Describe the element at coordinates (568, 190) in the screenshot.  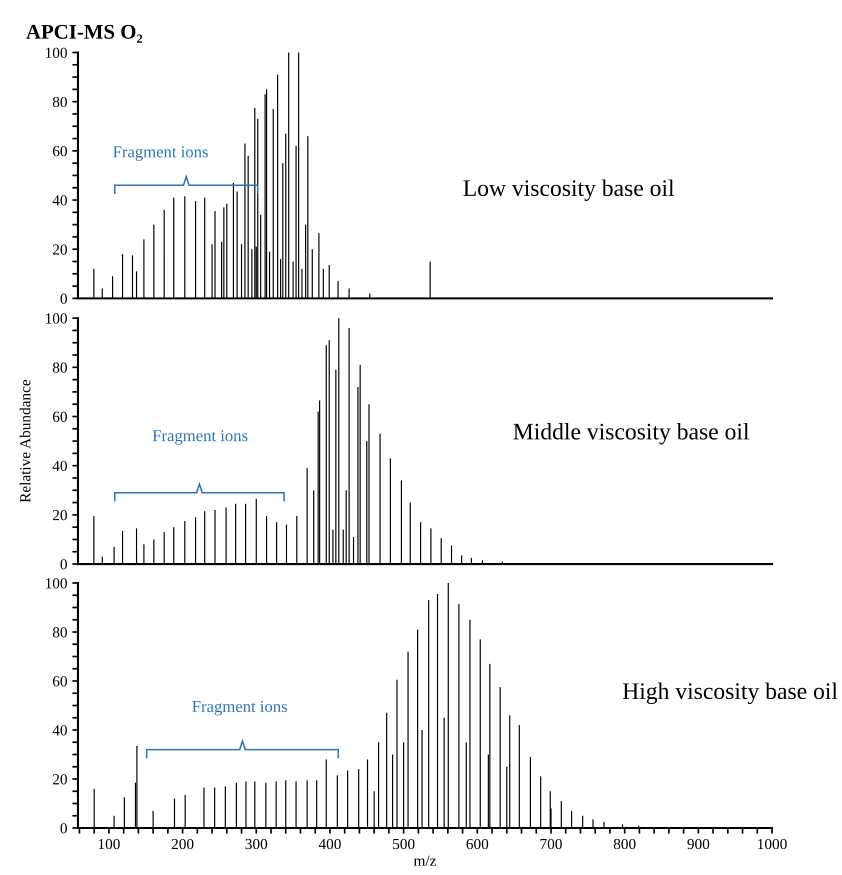
I see `annotation: Low viscosity base oil` at that location.